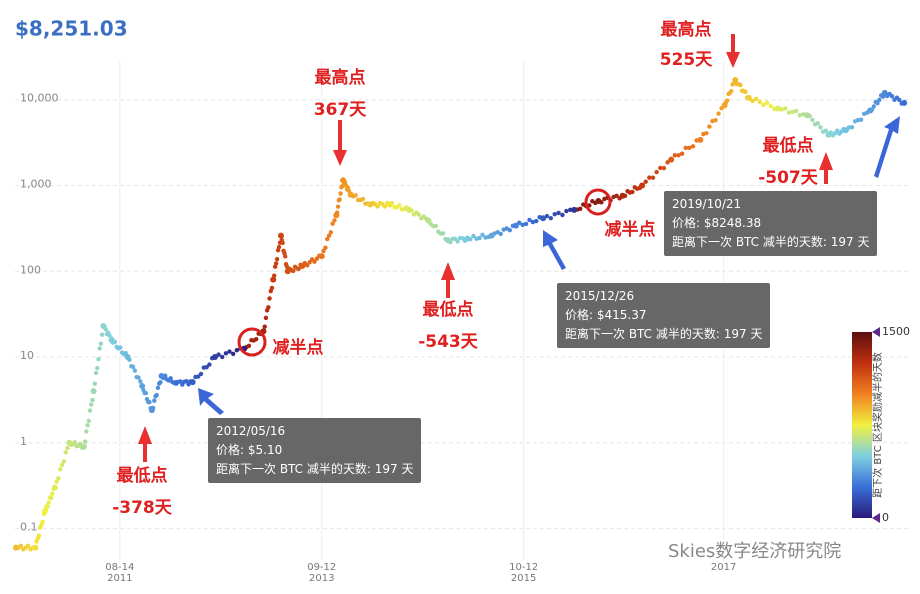  Describe the element at coordinates (630, 229) in the screenshot. I see `annotation: 减半点` at that location.